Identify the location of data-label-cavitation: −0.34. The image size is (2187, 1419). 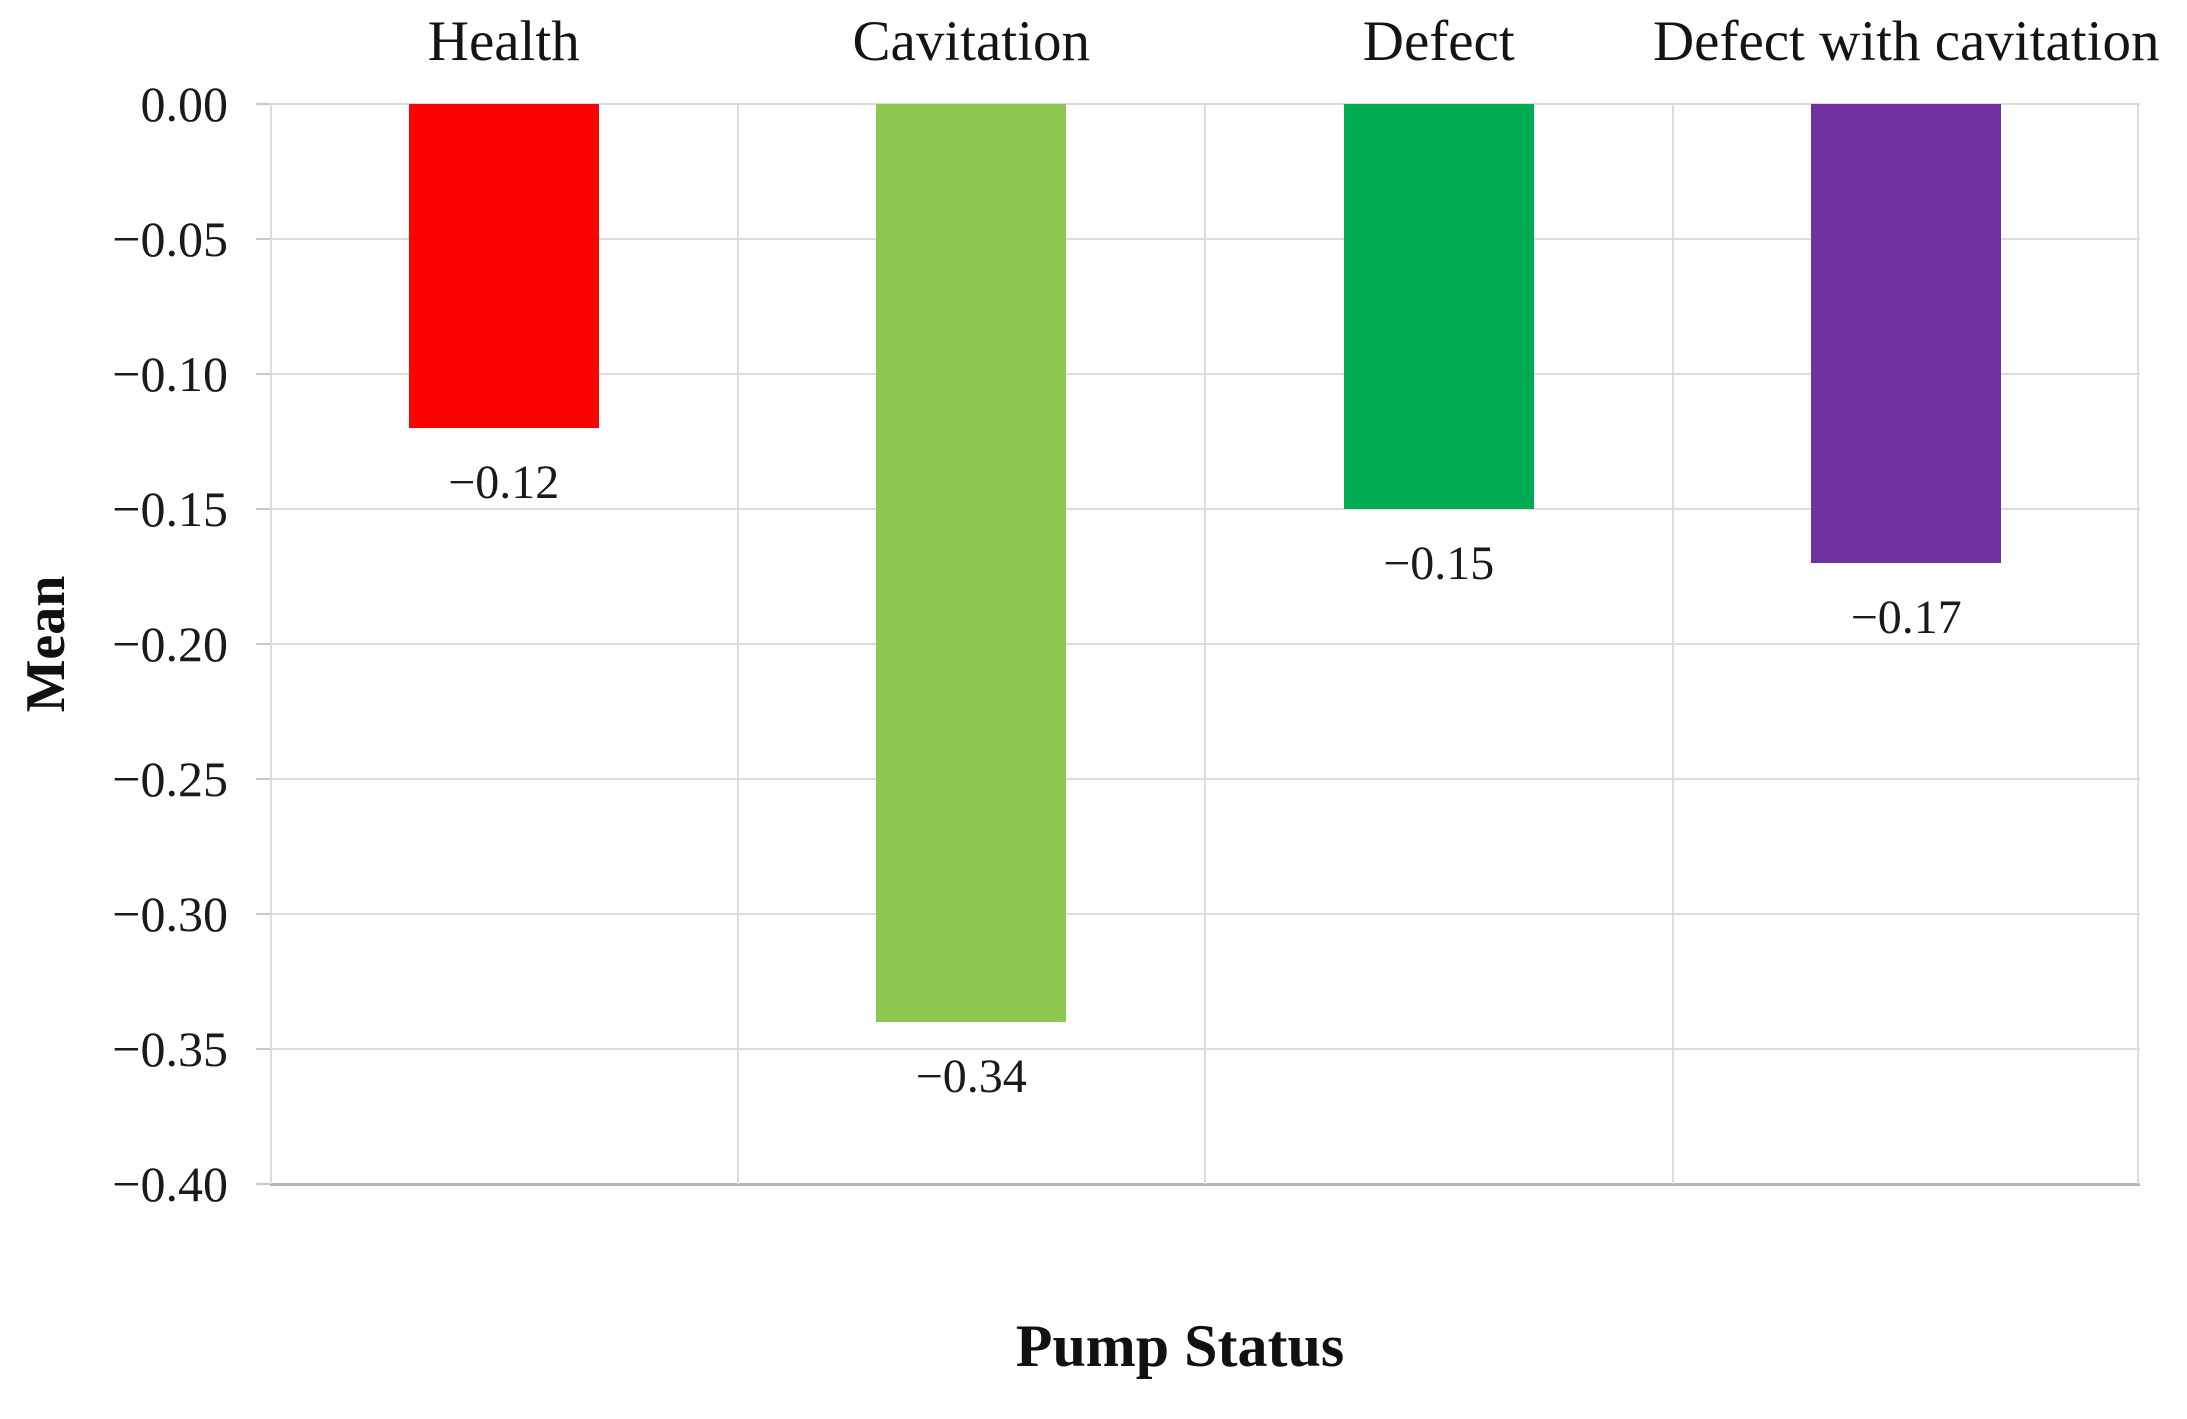
(971, 1076).